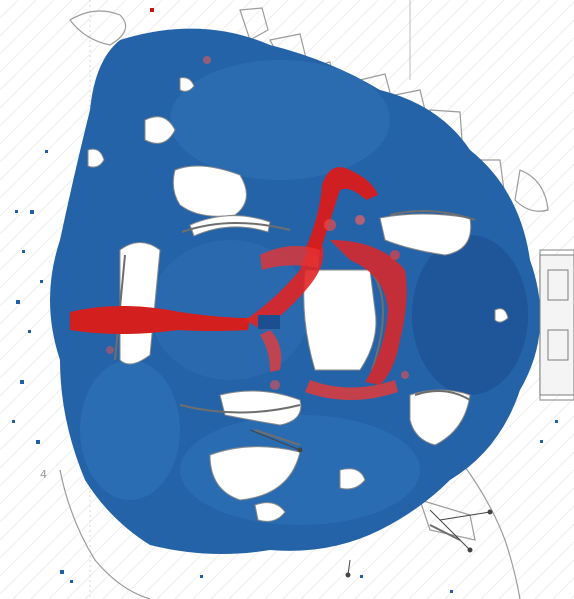  Describe the element at coordinates (556, 325) in the screenshot. I see `building-right` at that location.